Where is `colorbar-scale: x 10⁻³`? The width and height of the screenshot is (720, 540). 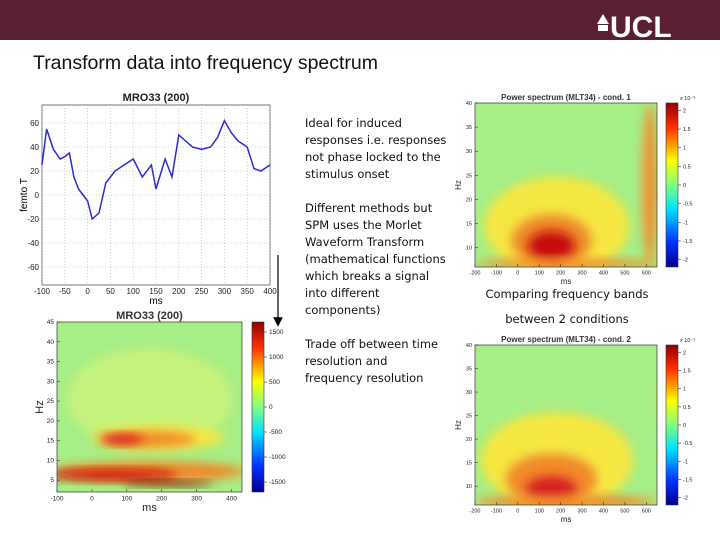 colorbar-scale: x 10⁻³ is located at coordinates (687, 341).